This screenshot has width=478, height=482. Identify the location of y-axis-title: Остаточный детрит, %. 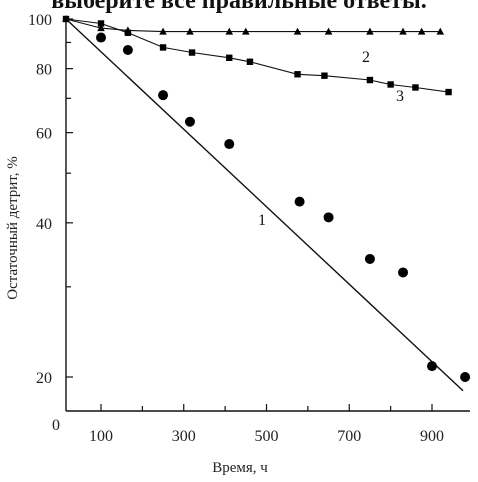
(13, 227).